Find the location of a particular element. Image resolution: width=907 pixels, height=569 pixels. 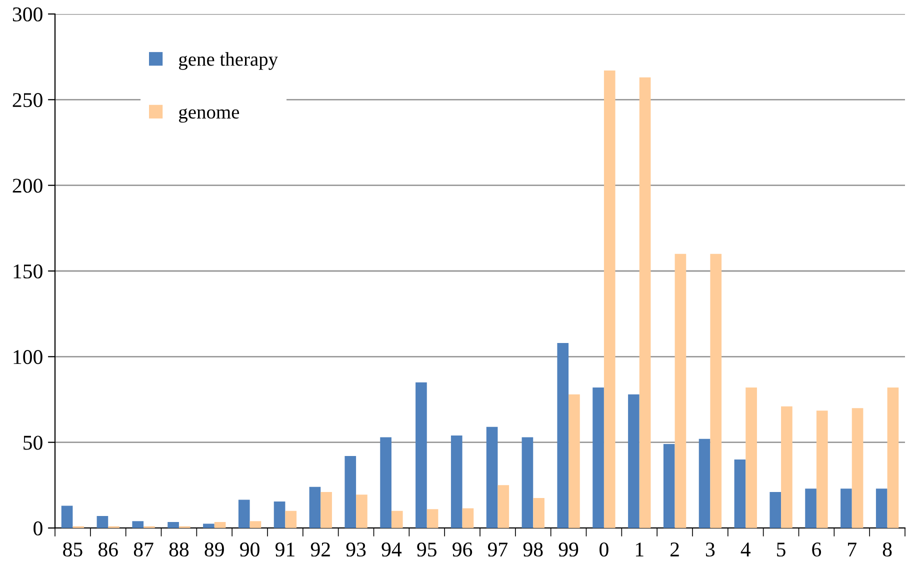

x-tick-label: 4 is located at coordinates (745, 549).